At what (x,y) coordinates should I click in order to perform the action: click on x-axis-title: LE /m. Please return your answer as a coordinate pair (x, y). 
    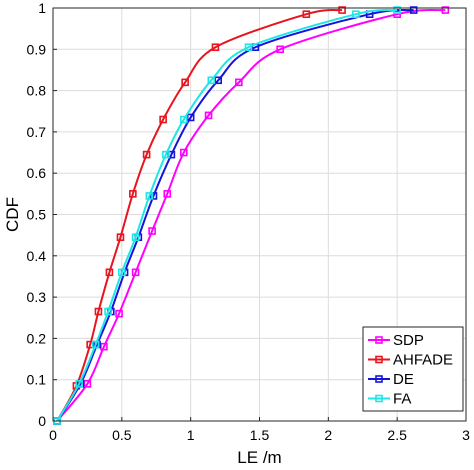
    Looking at the image, I should click on (259, 457).